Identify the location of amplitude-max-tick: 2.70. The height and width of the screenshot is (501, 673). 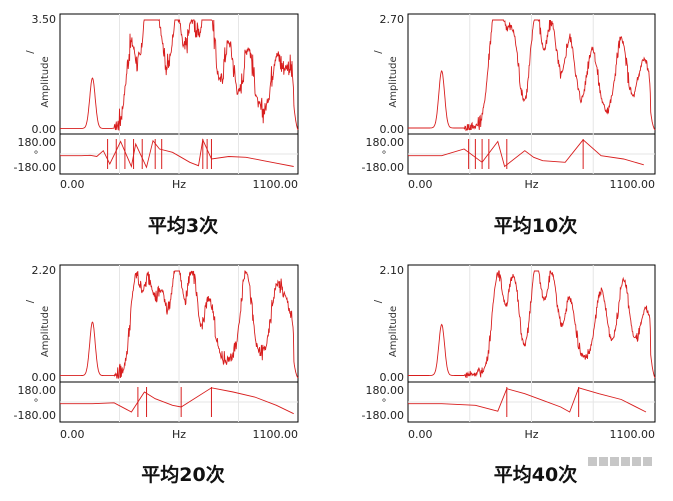
(392, 19).